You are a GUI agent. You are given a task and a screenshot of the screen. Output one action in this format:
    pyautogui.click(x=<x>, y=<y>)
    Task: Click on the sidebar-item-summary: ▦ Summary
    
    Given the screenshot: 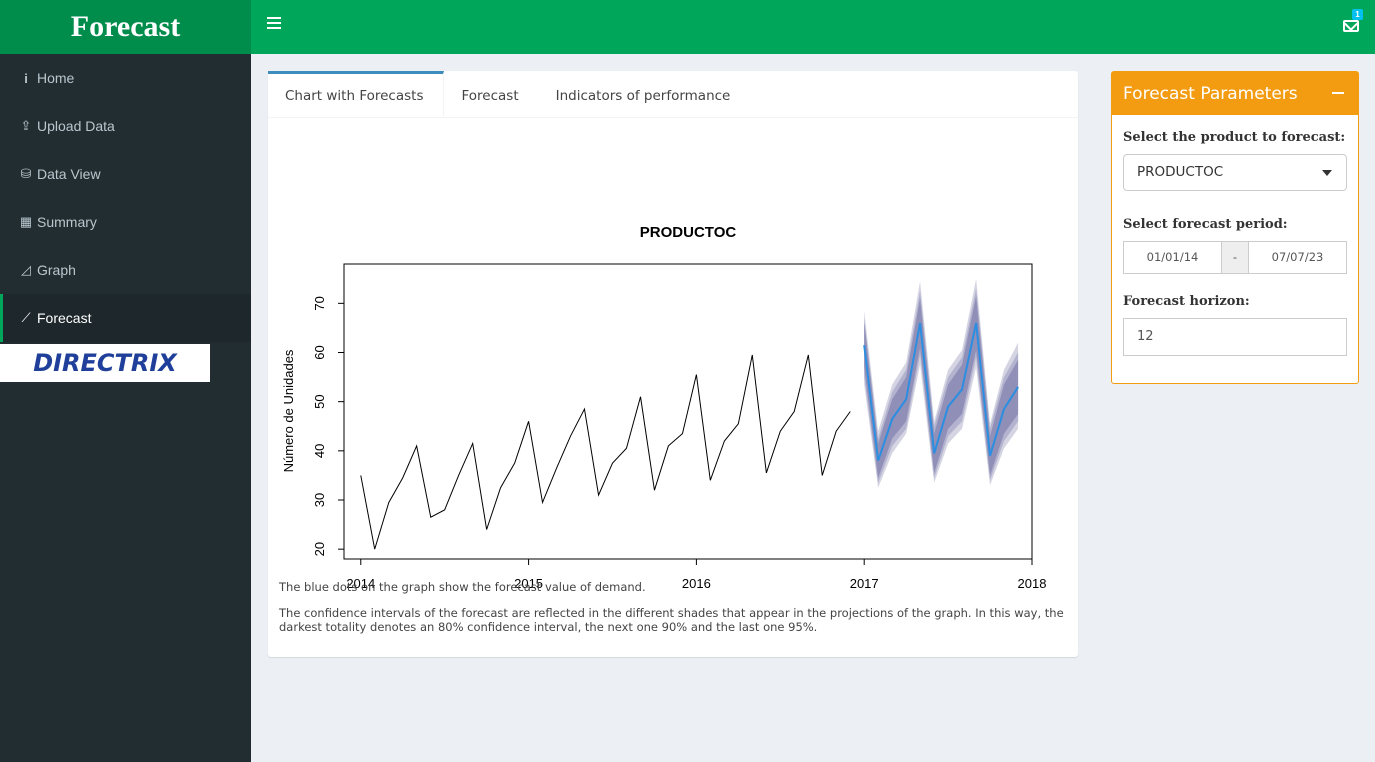 What is the action you would take?
    pyautogui.click(x=125, y=222)
    